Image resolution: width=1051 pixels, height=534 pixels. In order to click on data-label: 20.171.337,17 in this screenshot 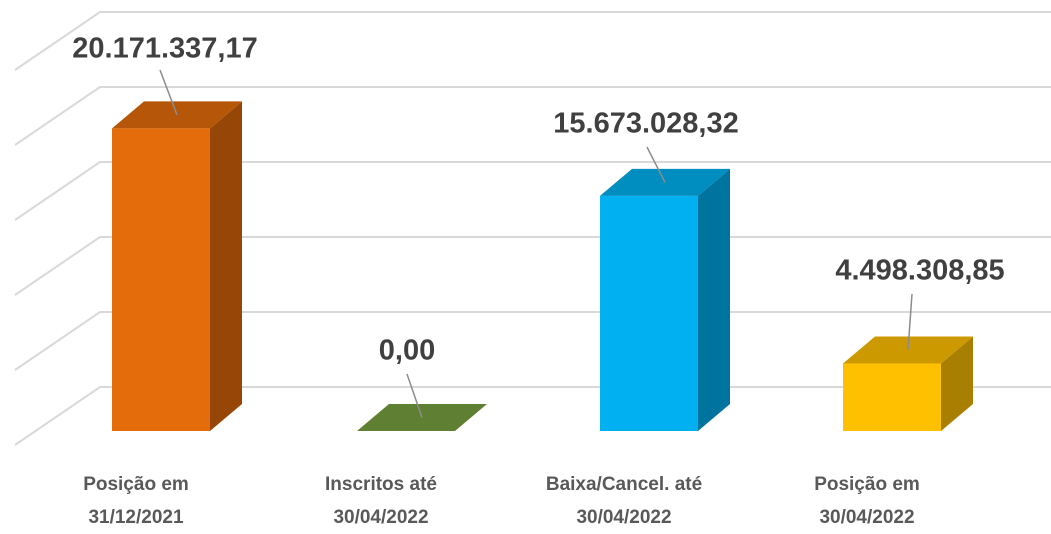, I will do `click(164, 49)`.